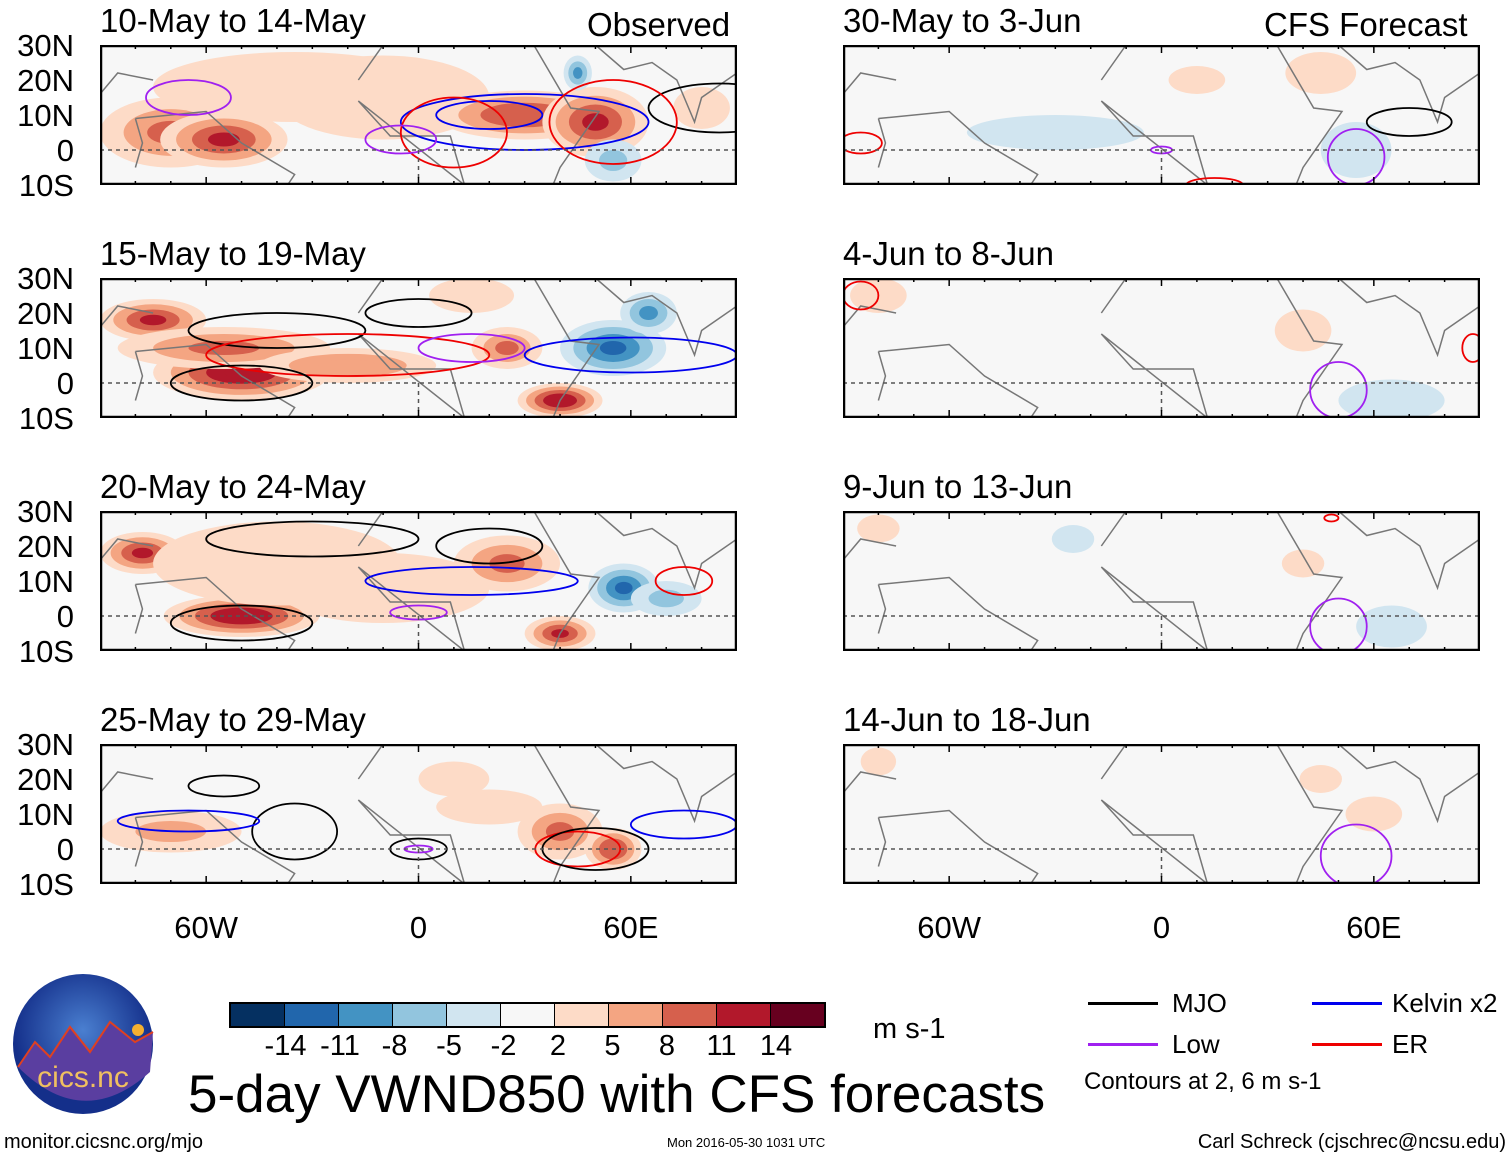  What do you see at coordinates (612, 1046) in the screenshot?
I see `colorbar-tick-label: 5` at bounding box center [612, 1046].